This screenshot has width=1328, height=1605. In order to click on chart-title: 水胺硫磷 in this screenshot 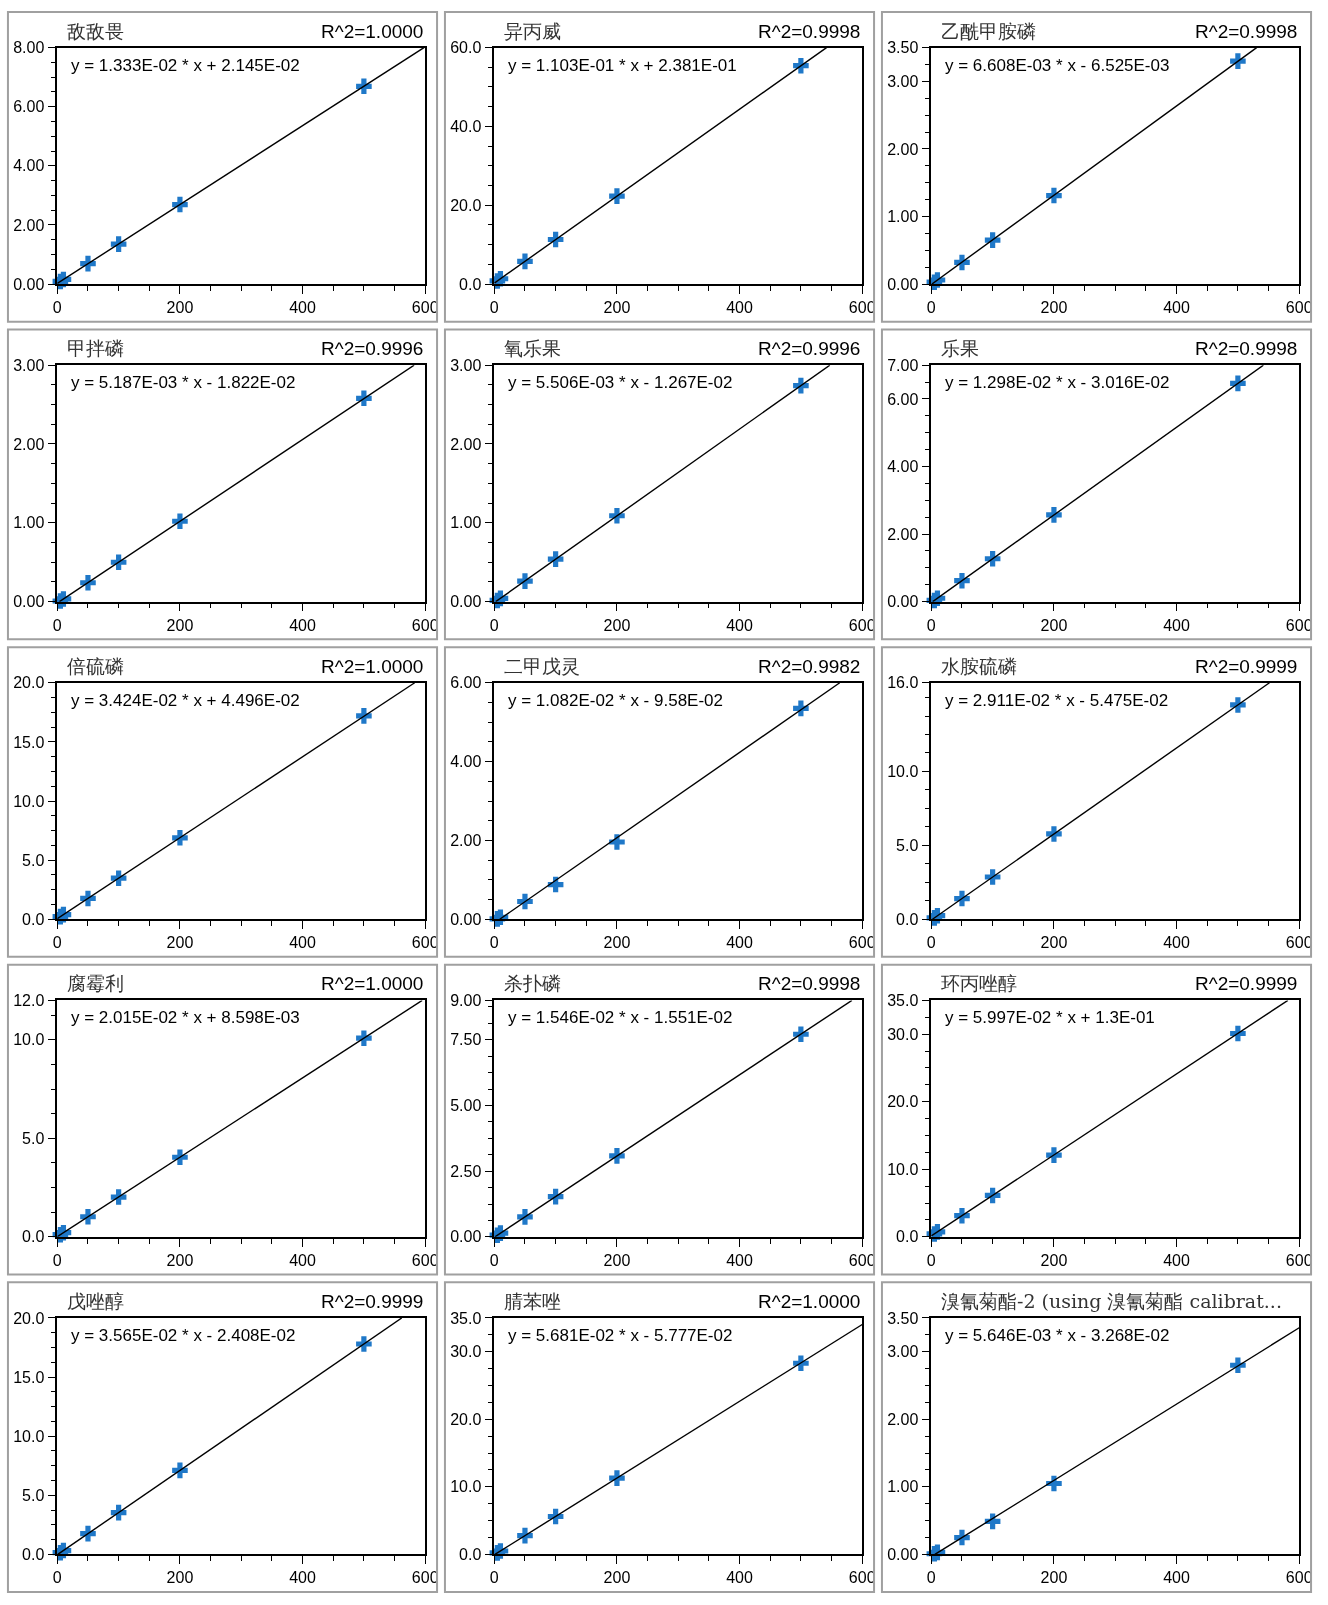, I will do `click(979, 666)`.